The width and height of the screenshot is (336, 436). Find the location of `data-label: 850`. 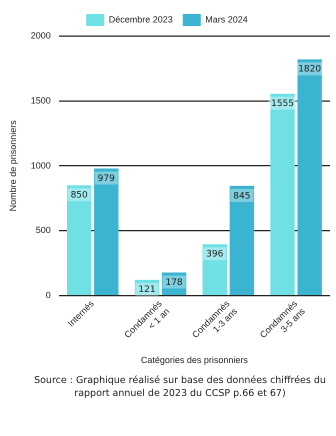

data-label: 850 is located at coordinates (79, 195).